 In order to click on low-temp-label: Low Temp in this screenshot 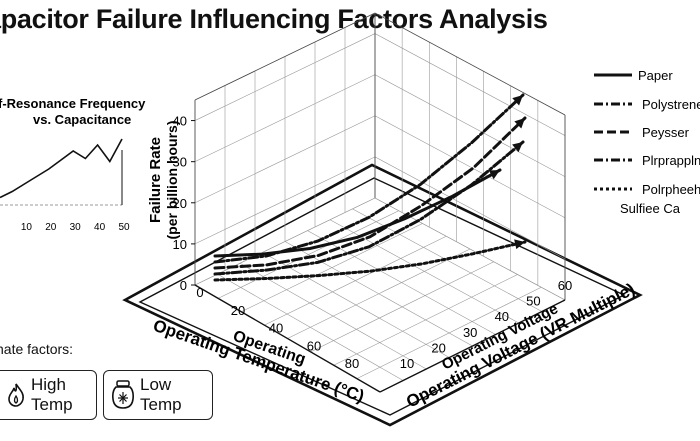, I will do `click(161, 394)`.